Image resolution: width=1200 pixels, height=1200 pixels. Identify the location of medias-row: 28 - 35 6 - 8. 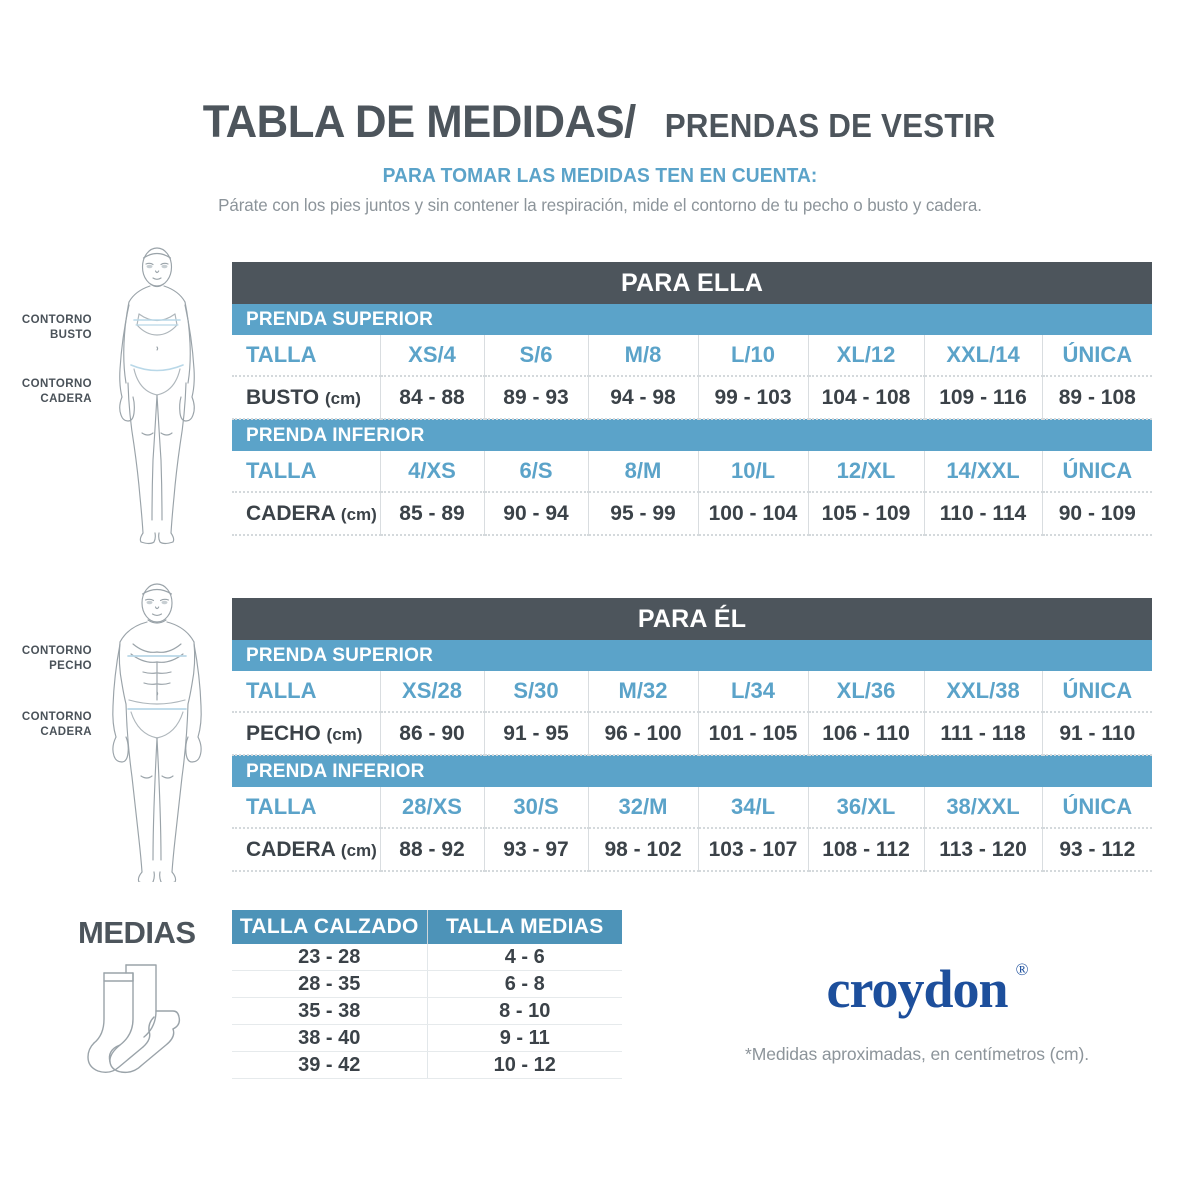
(427, 984).